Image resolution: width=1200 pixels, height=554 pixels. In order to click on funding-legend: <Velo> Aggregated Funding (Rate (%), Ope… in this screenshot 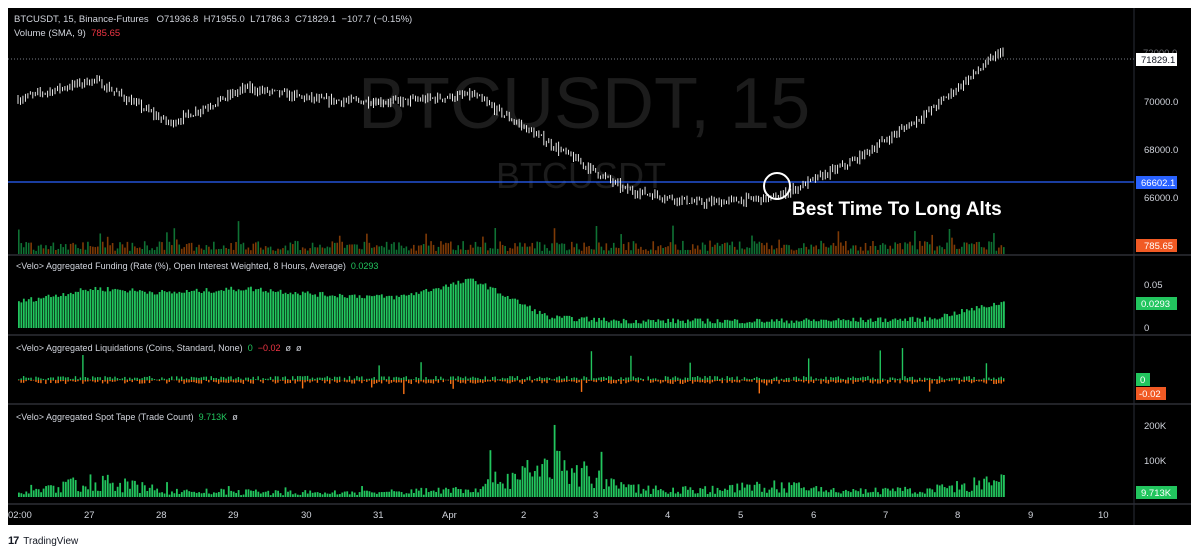, I will do `click(197, 266)`.